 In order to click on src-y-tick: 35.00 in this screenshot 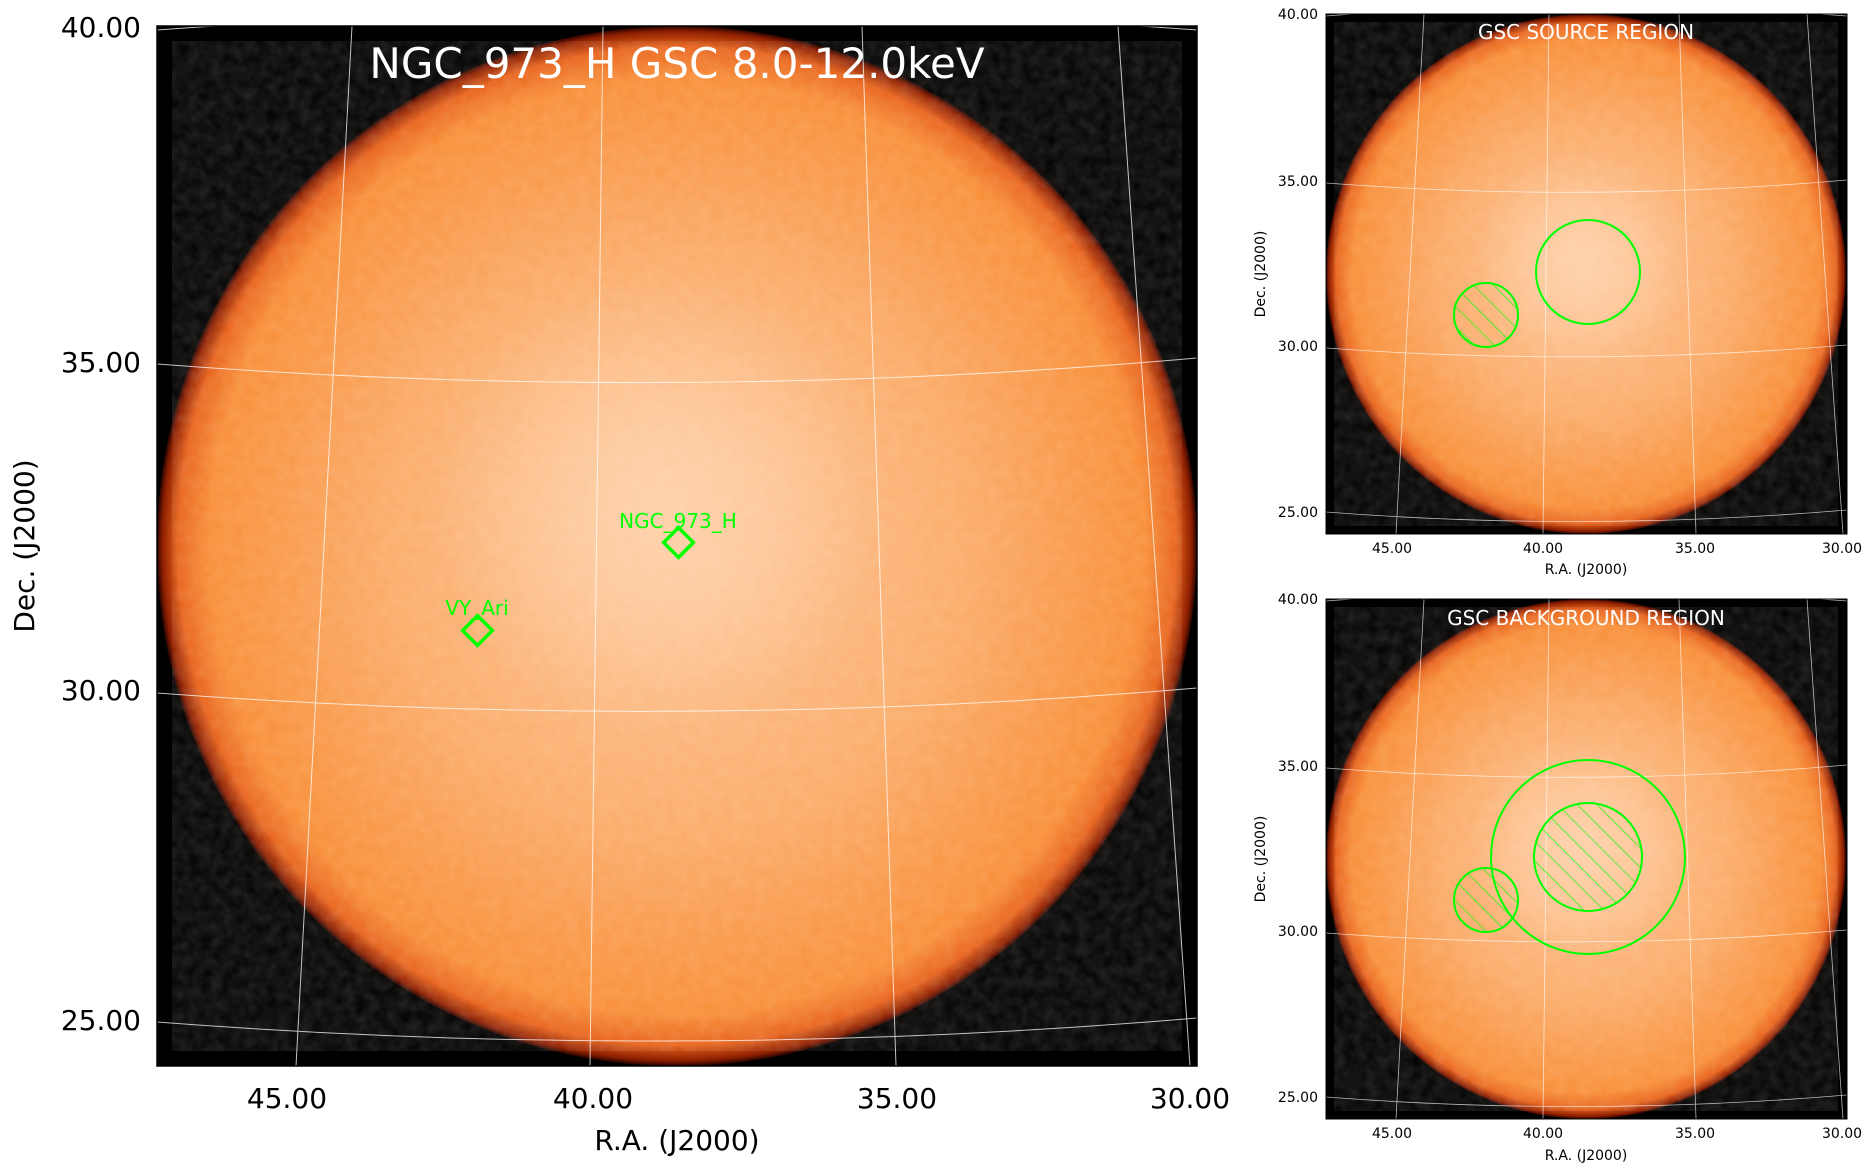, I will do `click(1298, 182)`.